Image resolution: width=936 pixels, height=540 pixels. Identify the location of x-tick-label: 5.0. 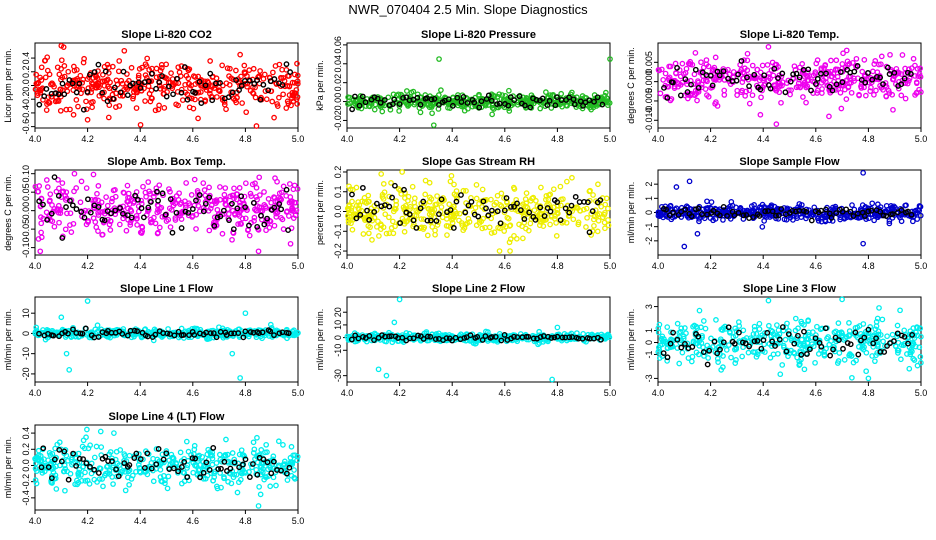
(610, 139).